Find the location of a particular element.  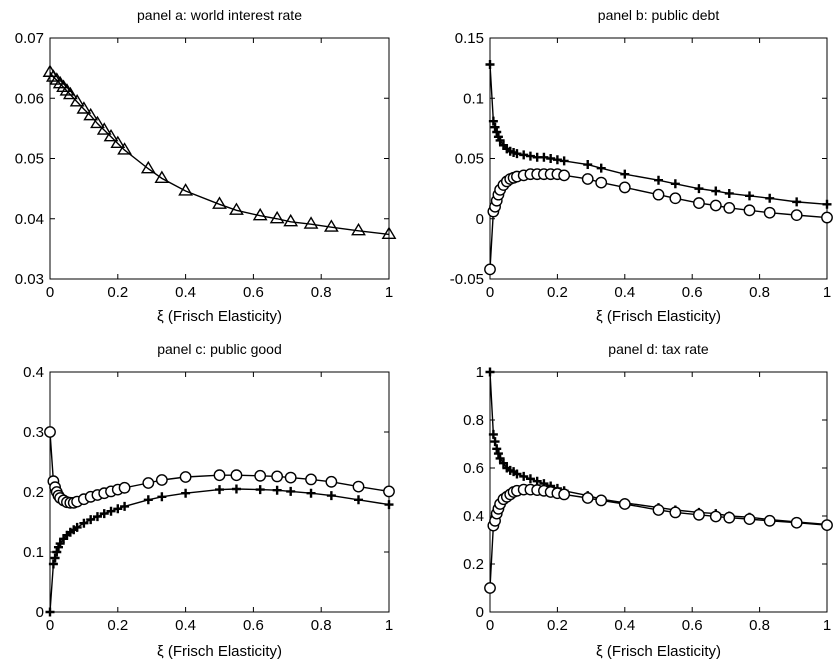

x-tick-label: 0.8 is located at coordinates (759, 292).